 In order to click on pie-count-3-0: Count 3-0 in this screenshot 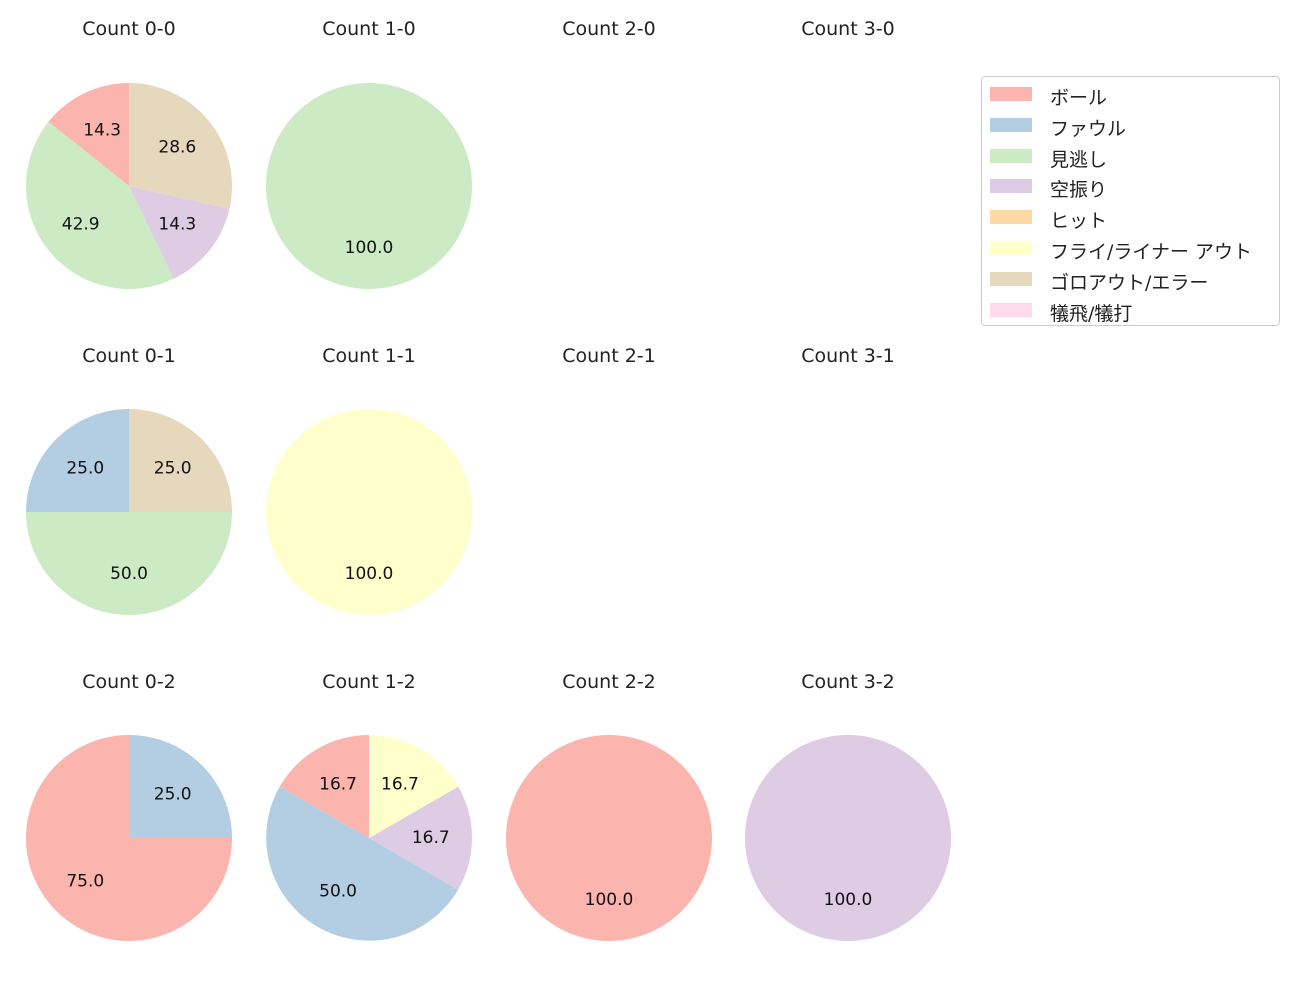, I will do `click(848, 29)`.